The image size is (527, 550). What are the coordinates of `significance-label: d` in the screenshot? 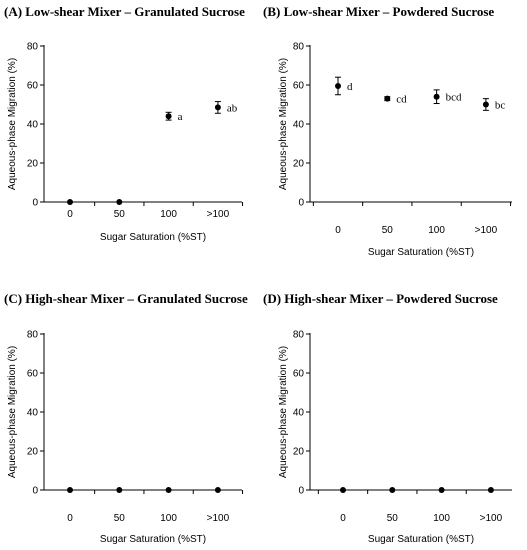 It's located at (350, 87).